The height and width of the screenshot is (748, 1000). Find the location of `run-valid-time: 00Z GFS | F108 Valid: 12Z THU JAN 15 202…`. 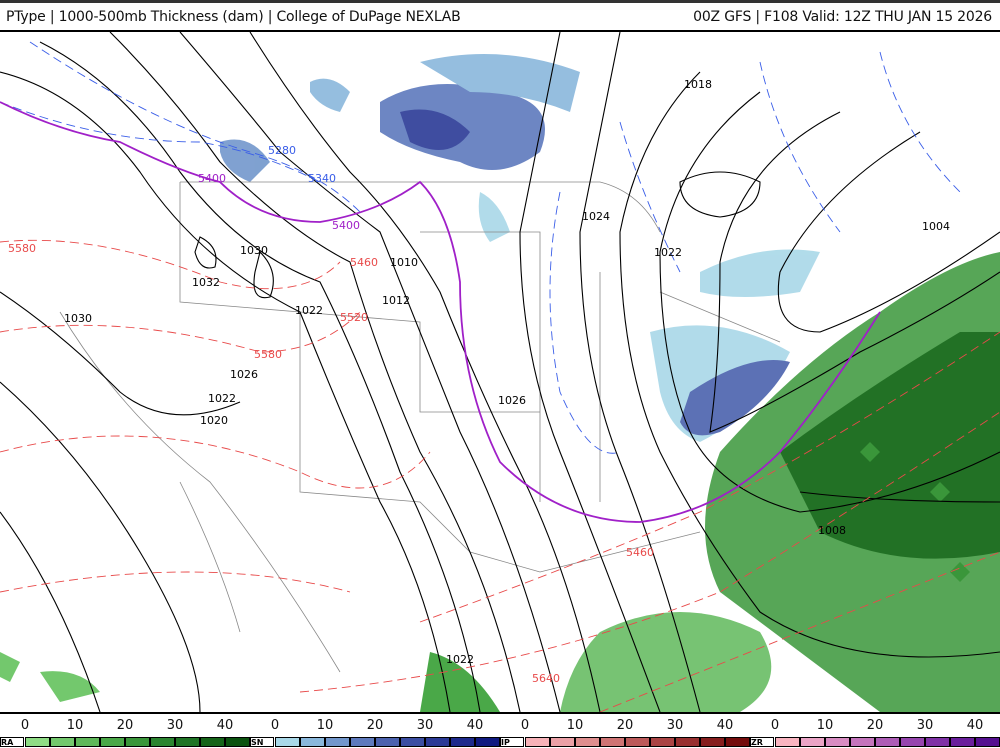

run-valid-time: 00Z GFS | F108 Valid: 12Z THU JAN 15 202… is located at coordinates (842, 17).